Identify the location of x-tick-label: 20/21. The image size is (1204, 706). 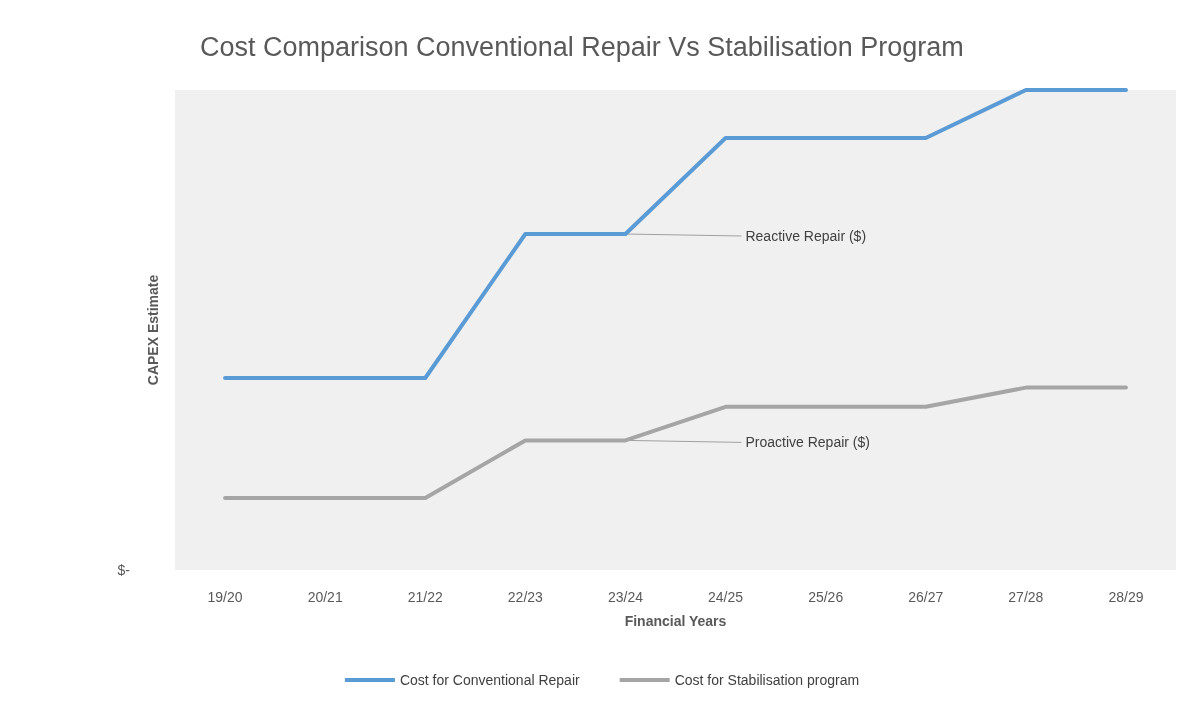
(325, 597).